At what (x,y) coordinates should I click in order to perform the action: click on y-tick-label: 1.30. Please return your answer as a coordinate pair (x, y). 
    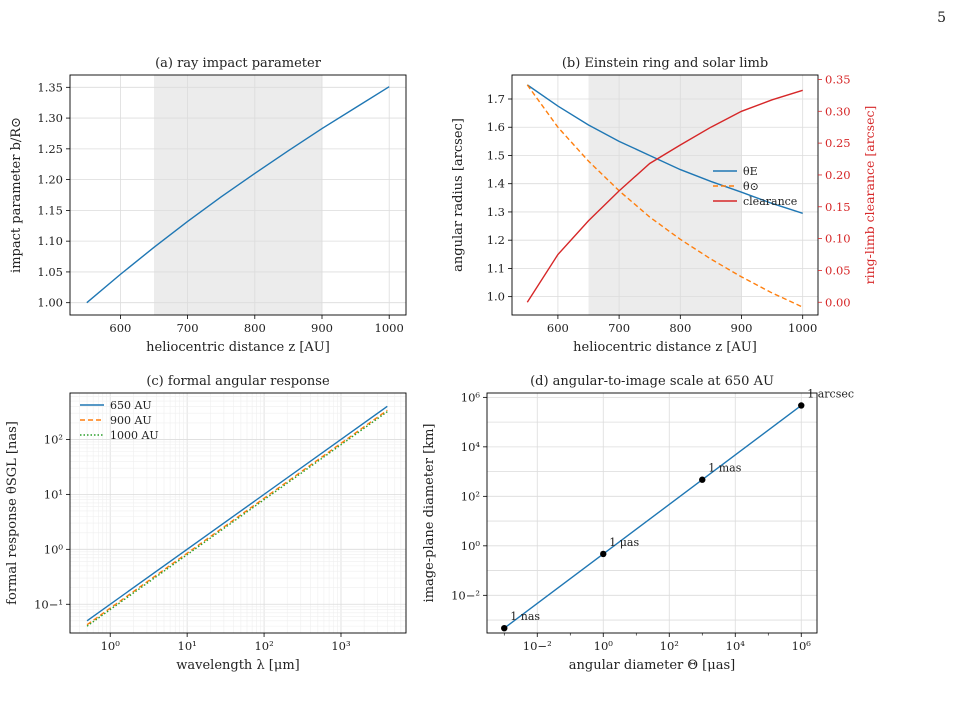
    Looking at the image, I should click on (50, 118).